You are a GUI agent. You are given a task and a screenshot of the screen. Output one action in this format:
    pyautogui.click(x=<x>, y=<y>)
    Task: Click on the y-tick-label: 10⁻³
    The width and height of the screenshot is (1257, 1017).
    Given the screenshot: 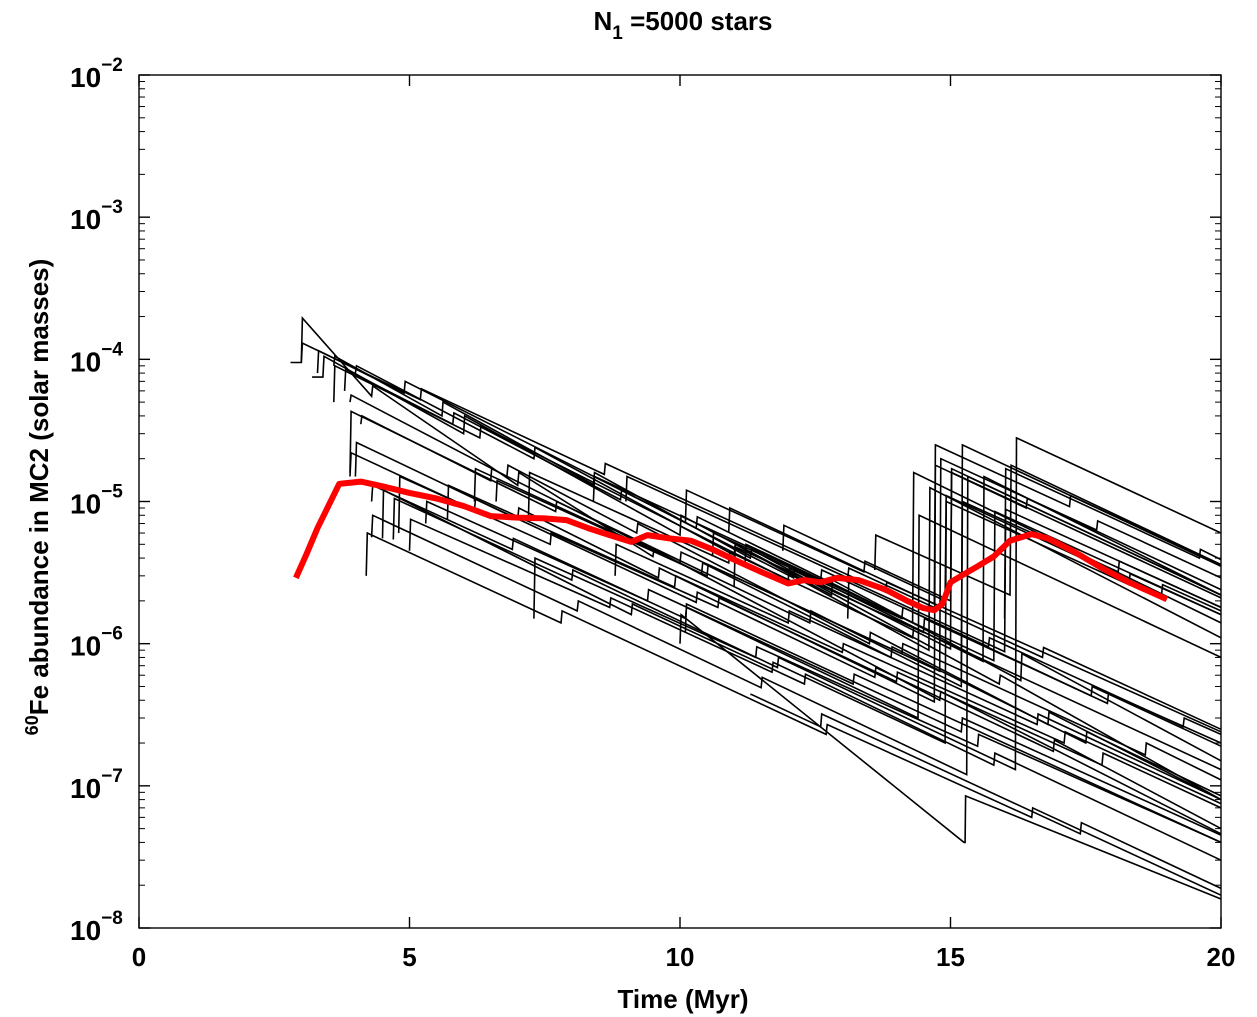 What is the action you would take?
    pyautogui.click(x=96, y=216)
    